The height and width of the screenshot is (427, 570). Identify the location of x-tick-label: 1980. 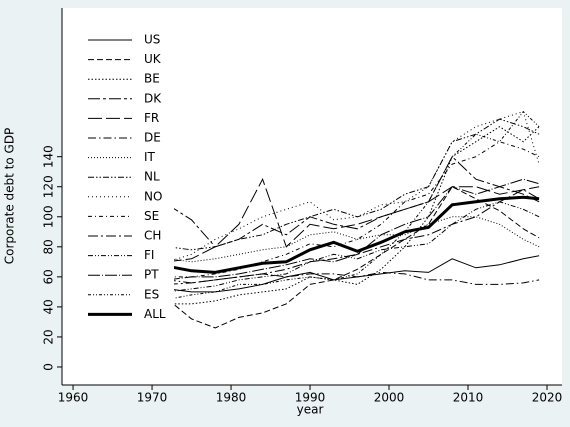
(231, 398).